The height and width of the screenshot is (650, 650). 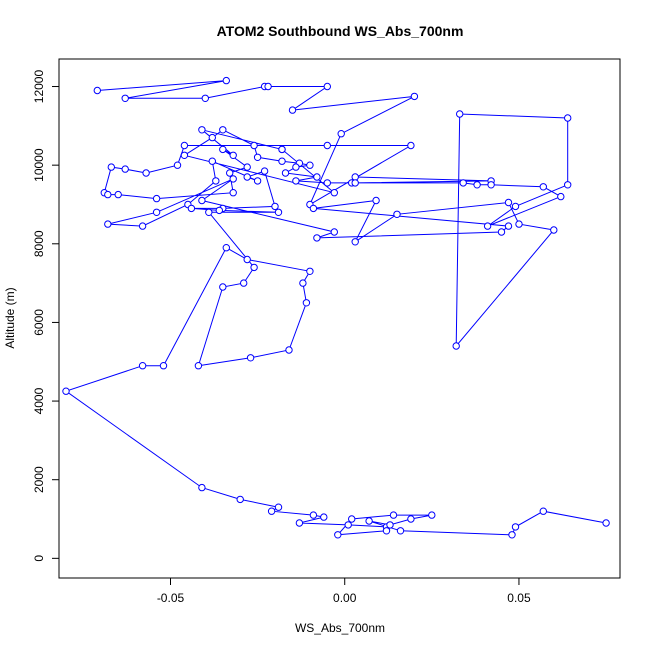 I want to click on y-tick-label: 10000, so click(x=39, y=165).